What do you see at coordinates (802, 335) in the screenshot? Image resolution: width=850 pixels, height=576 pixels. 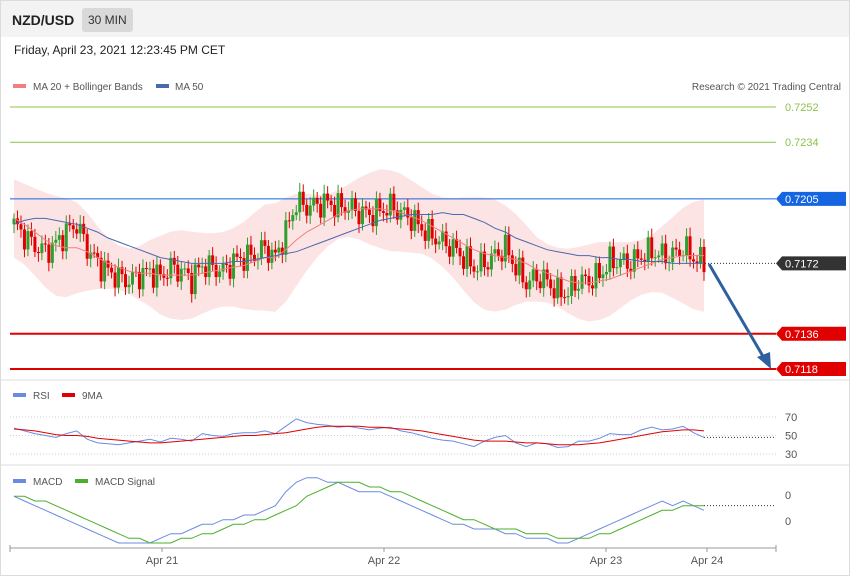 I see `level-label-support: 0.7136` at bounding box center [802, 335].